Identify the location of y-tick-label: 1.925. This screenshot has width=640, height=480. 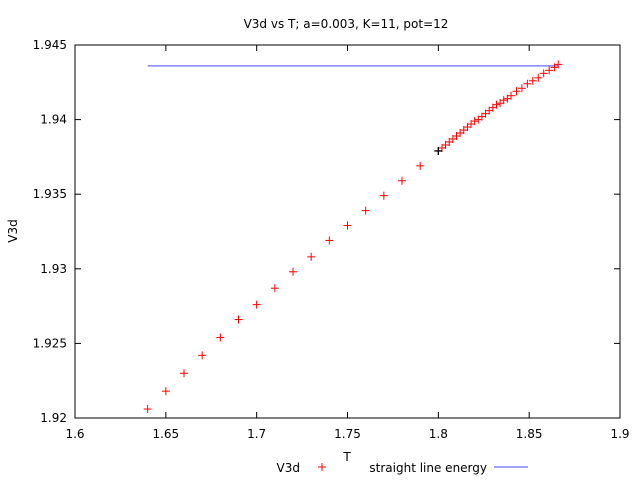
(50, 343).